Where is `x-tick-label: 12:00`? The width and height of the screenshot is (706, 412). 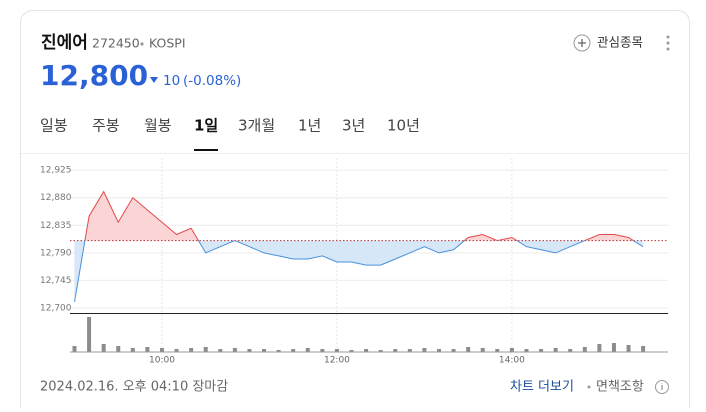 x-tick-label: 12:00 is located at coordinates (337, 361).